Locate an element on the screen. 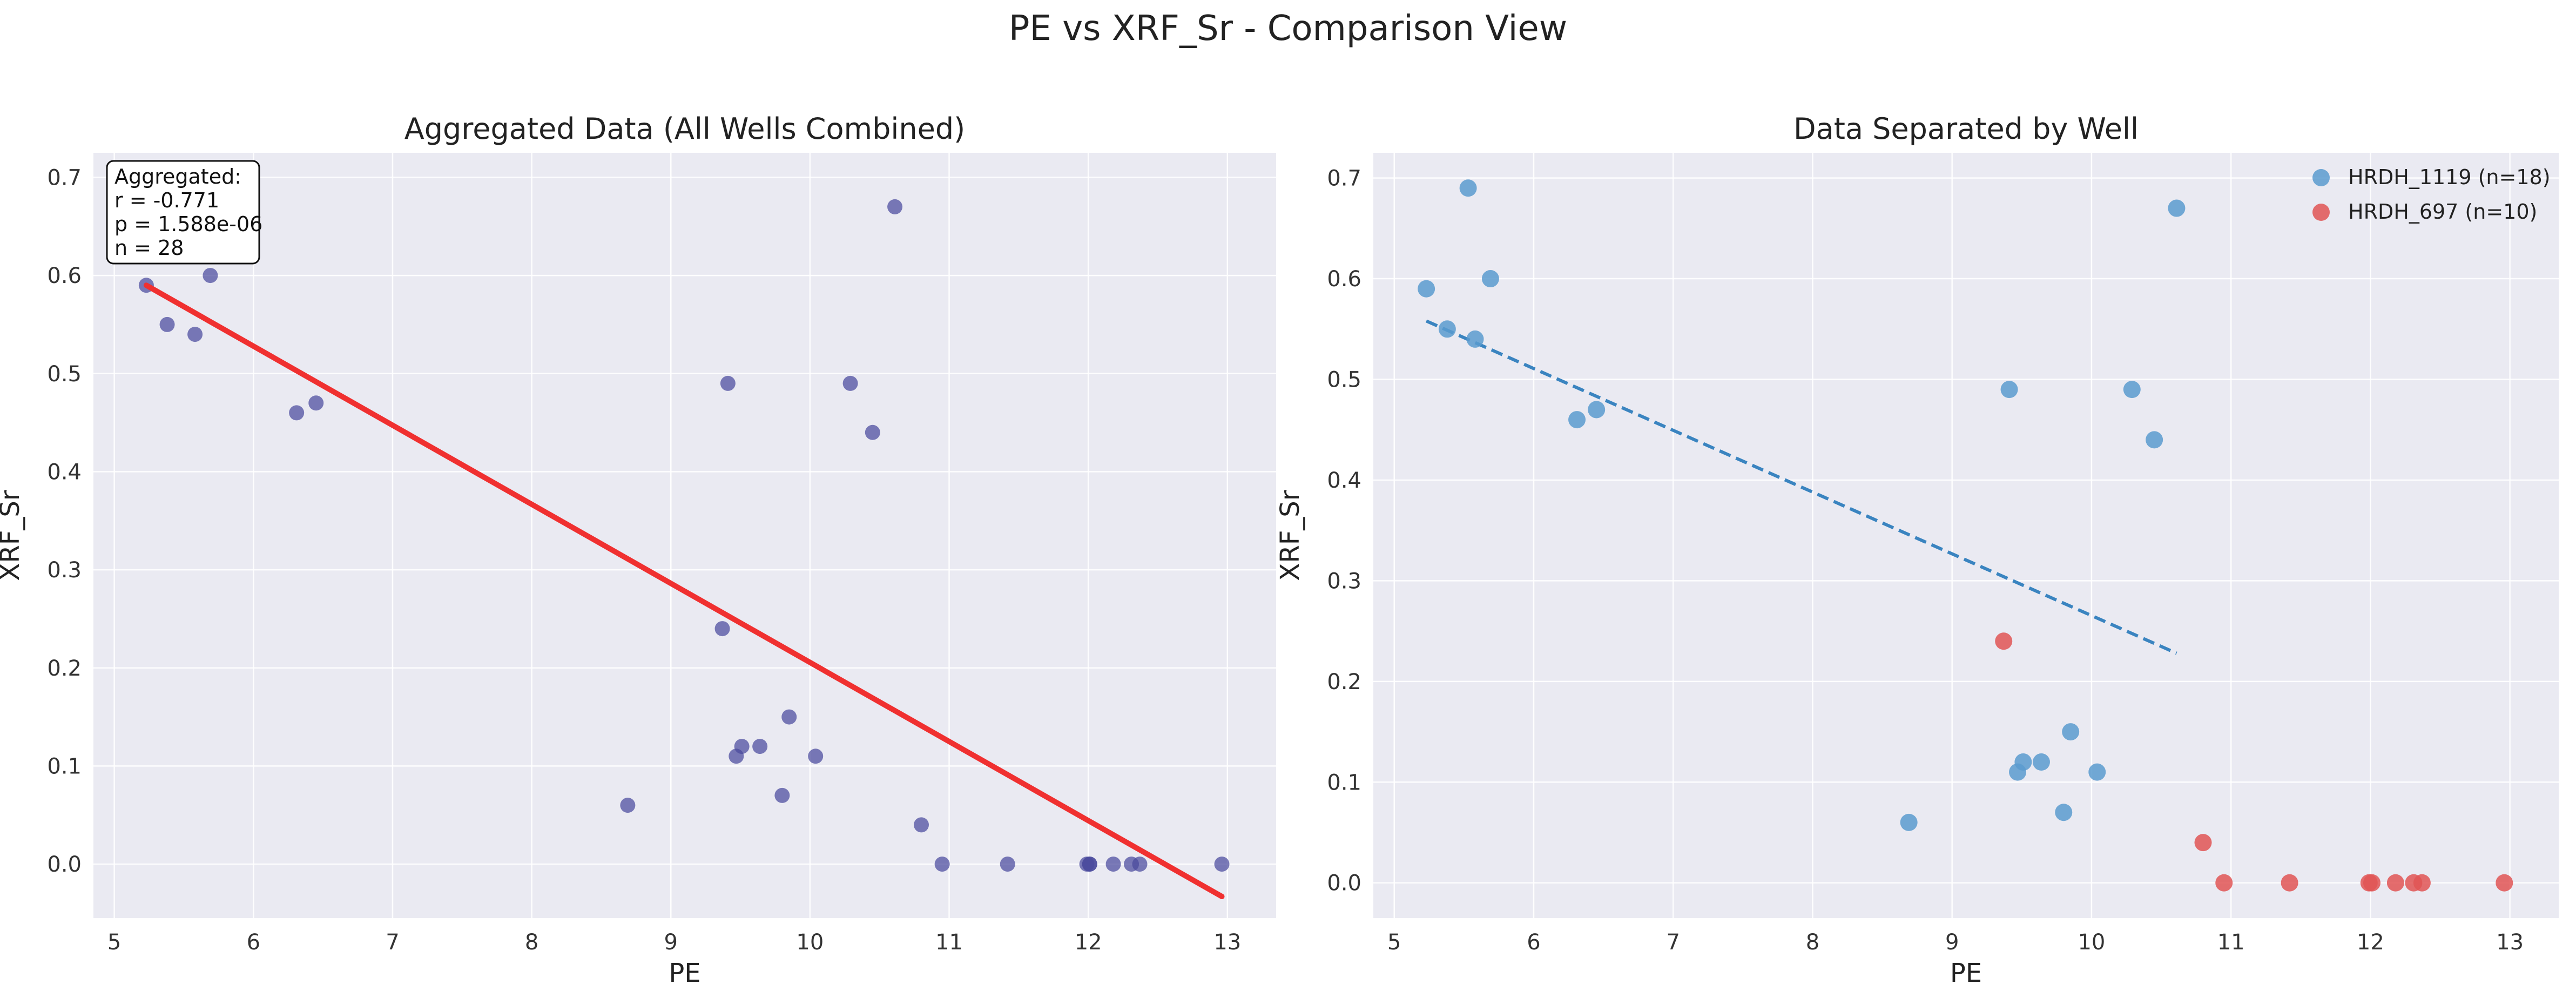  aggregated-x-tick-label: 12 is located at coordinates (1088, 942).